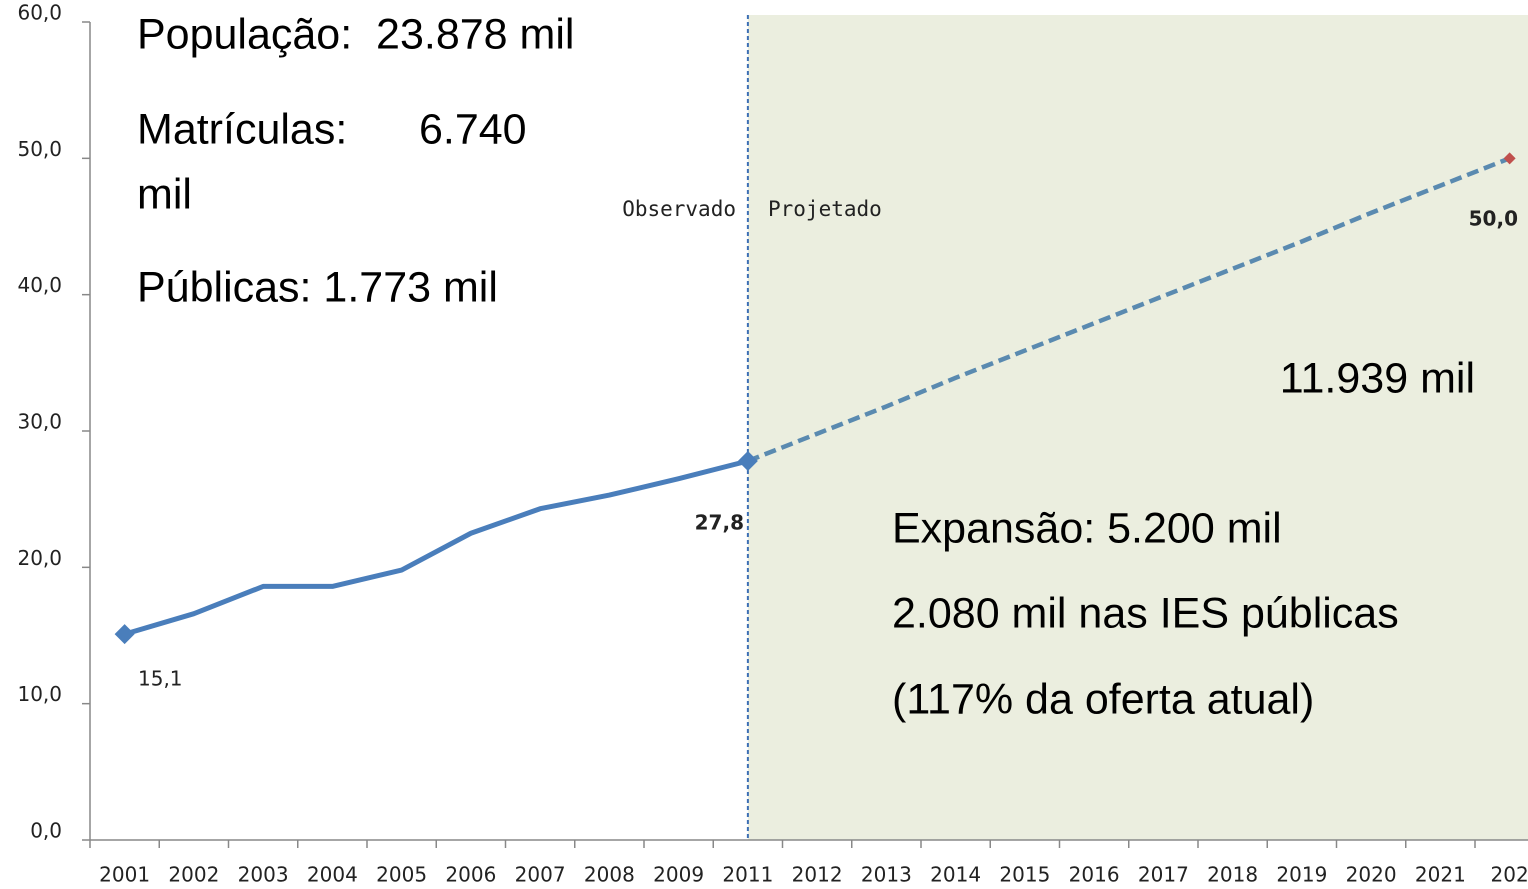 This screenshot has height=889, width=1528. Describe the element at coordinates (609, 875) in the screenshot. I see `x-tick-label: 2008` at that location.